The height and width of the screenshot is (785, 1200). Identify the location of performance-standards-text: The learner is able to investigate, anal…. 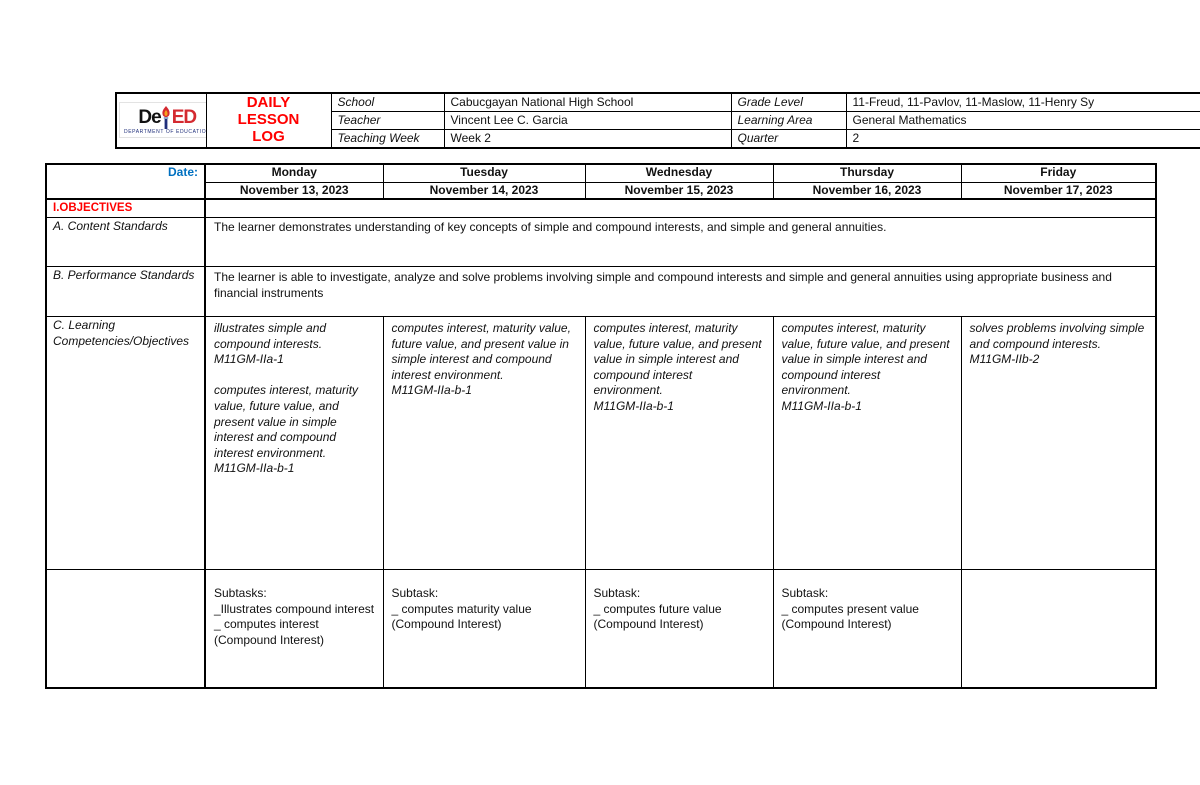
(680, 292).